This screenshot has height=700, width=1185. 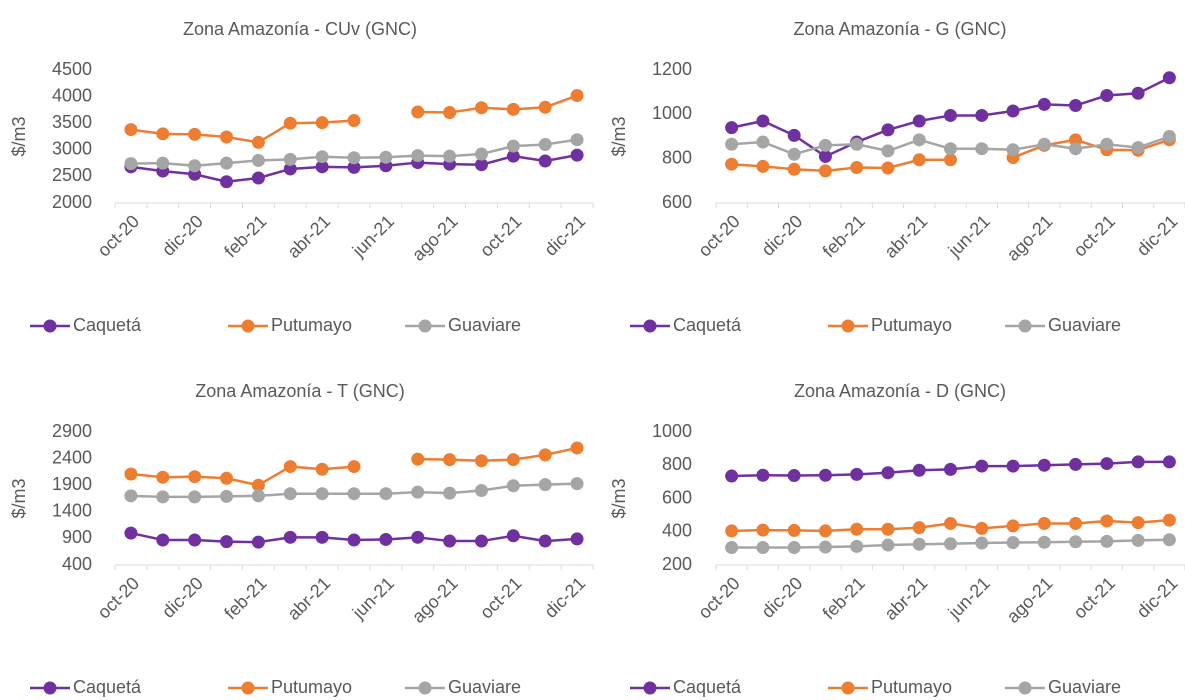 What do you see at coordinates (72, 122) in the screenshot?
I see `y-tick-label: 3500` at bounding box center [72, 122].